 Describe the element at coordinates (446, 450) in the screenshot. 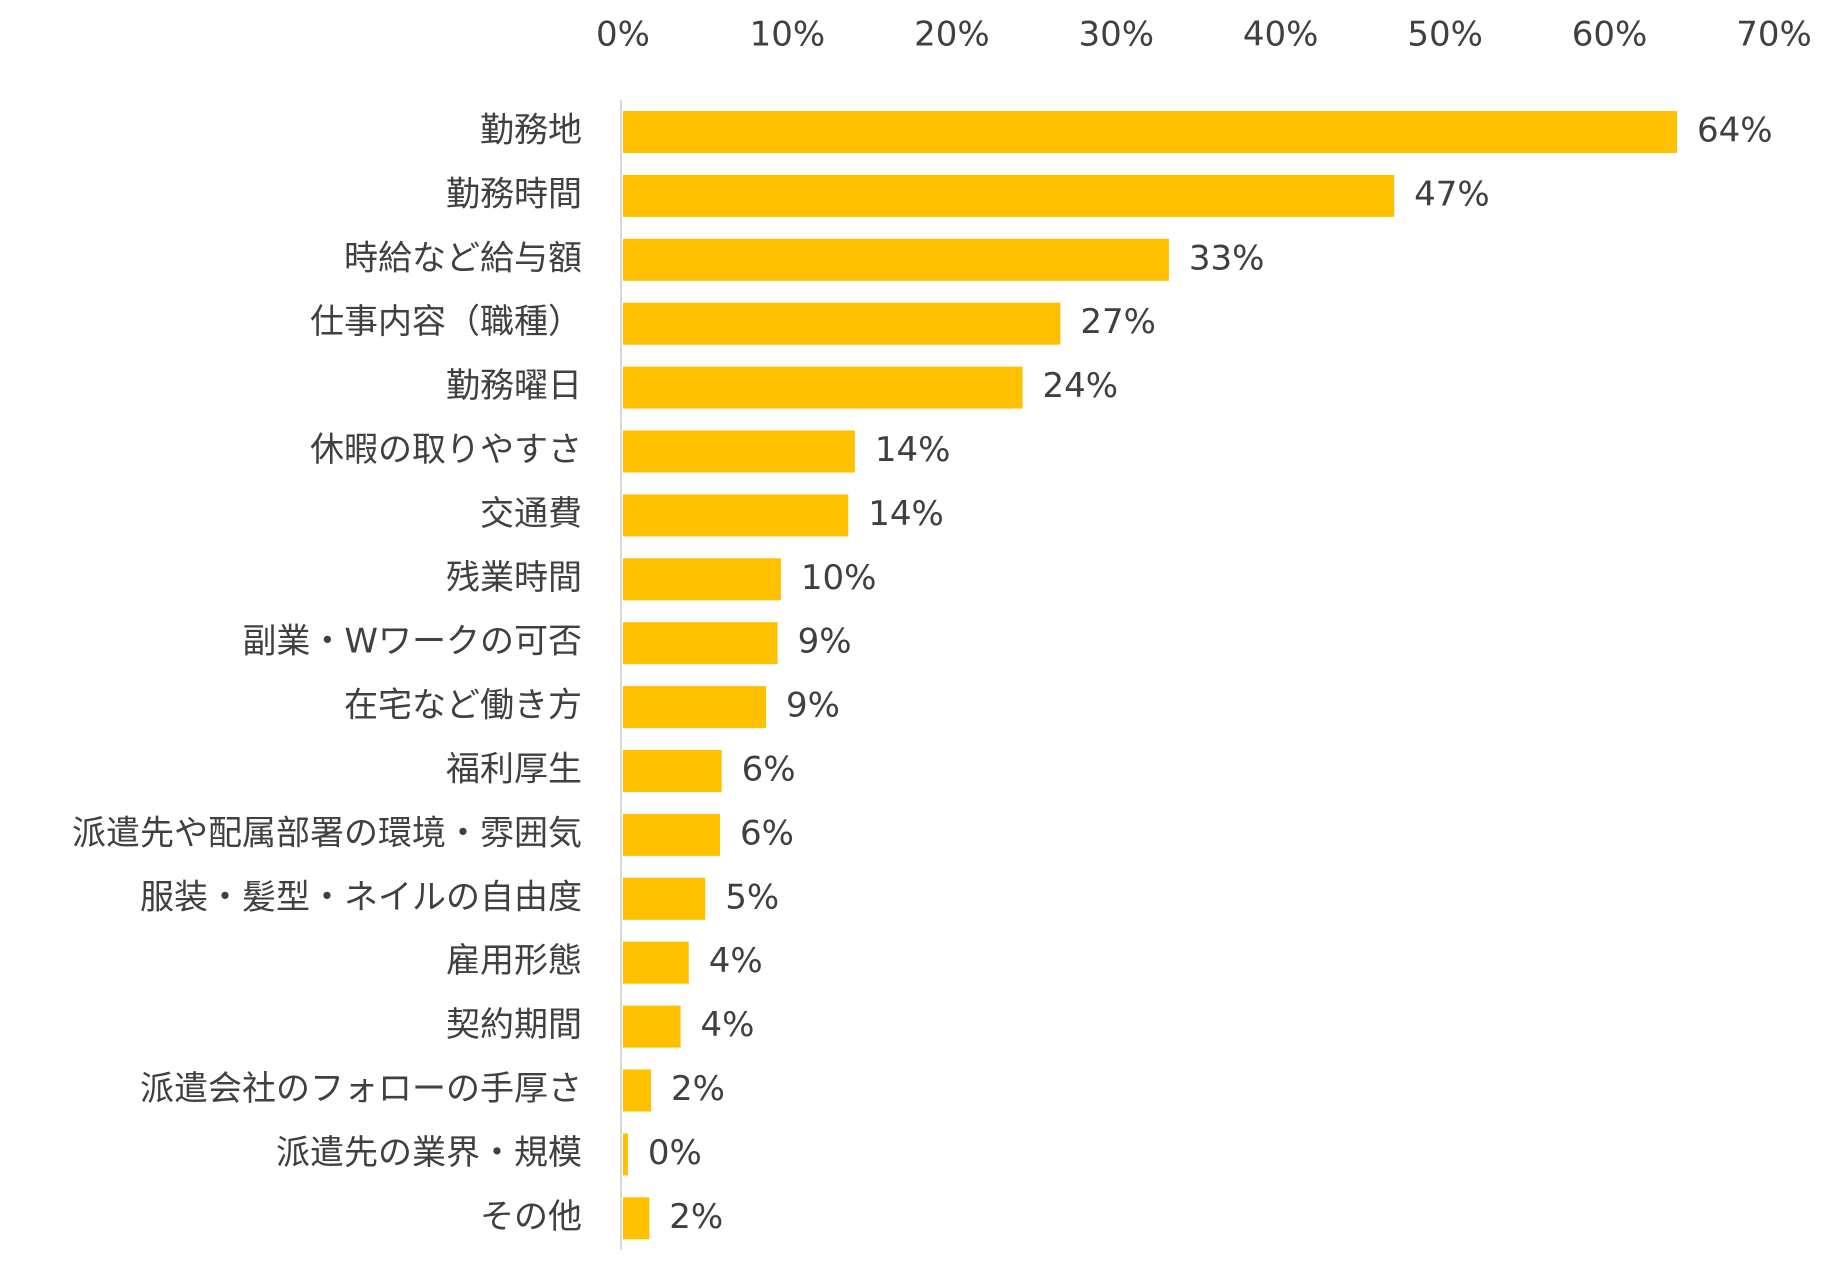

I see `category-label: 休暇の取りやすさ` at that location.